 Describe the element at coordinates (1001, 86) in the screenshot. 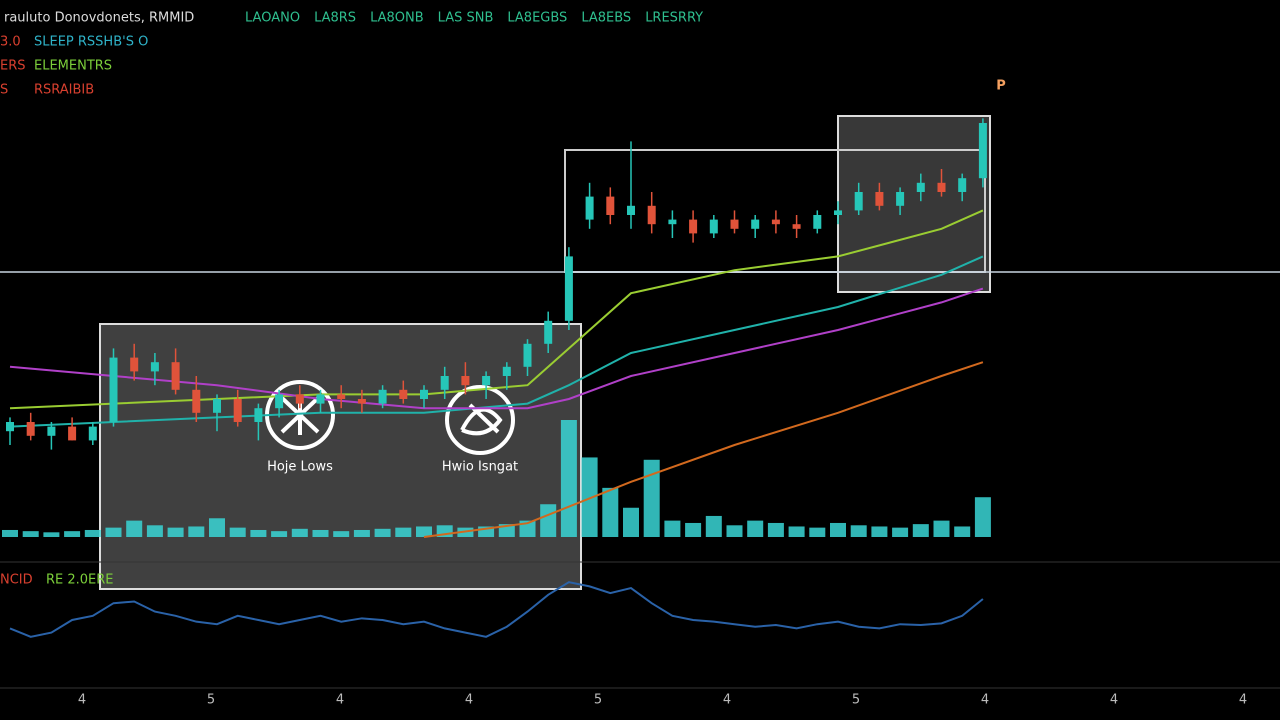

I see `price-marker: P` at that location.